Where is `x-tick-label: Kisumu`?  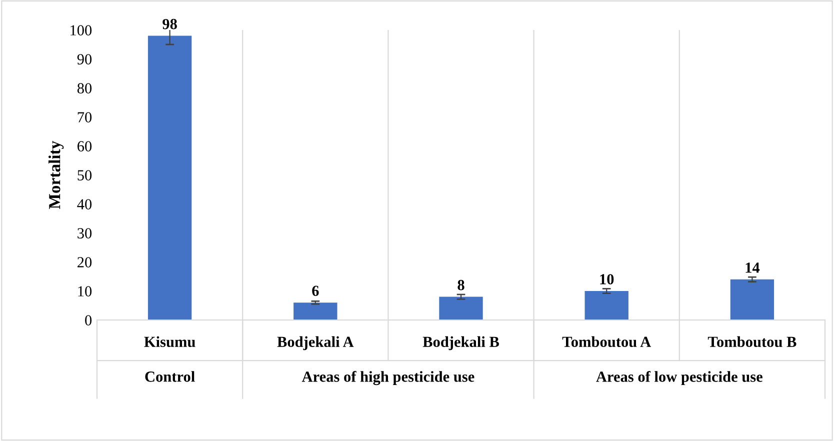
x-tick-label: Kisumu is located at coordinates (170, 342).